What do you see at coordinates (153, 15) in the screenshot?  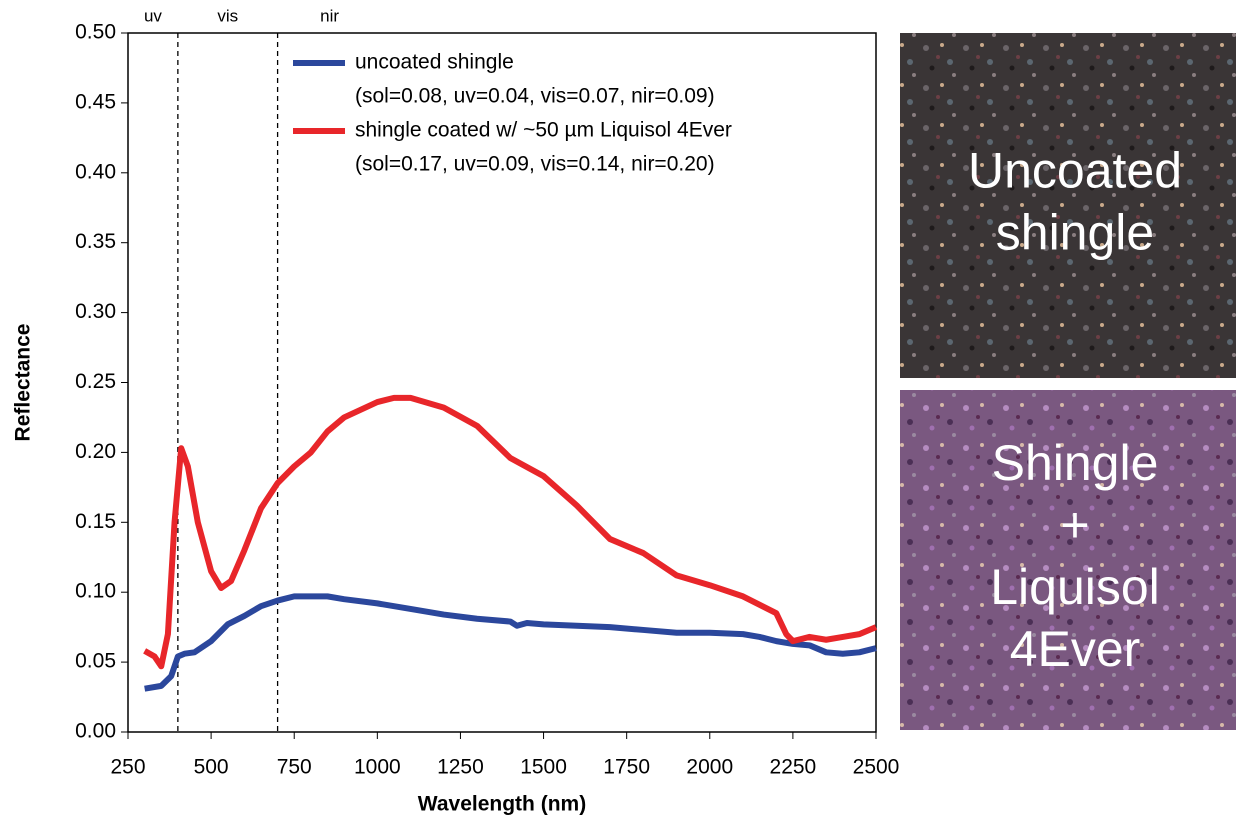 I see `region-label: uv` at bounding box center [153, 15].